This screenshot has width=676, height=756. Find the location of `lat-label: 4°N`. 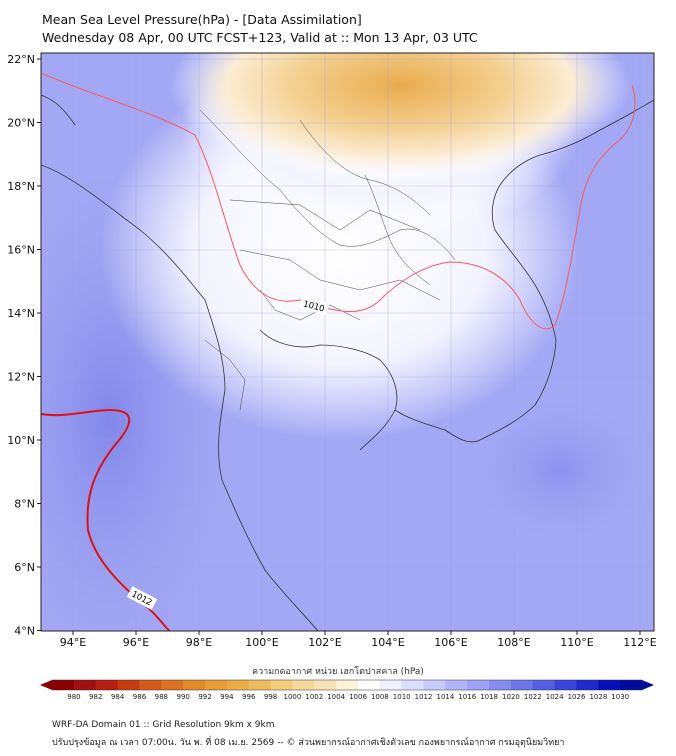

lat-label: 4°N is located at coordinates (24, 631).